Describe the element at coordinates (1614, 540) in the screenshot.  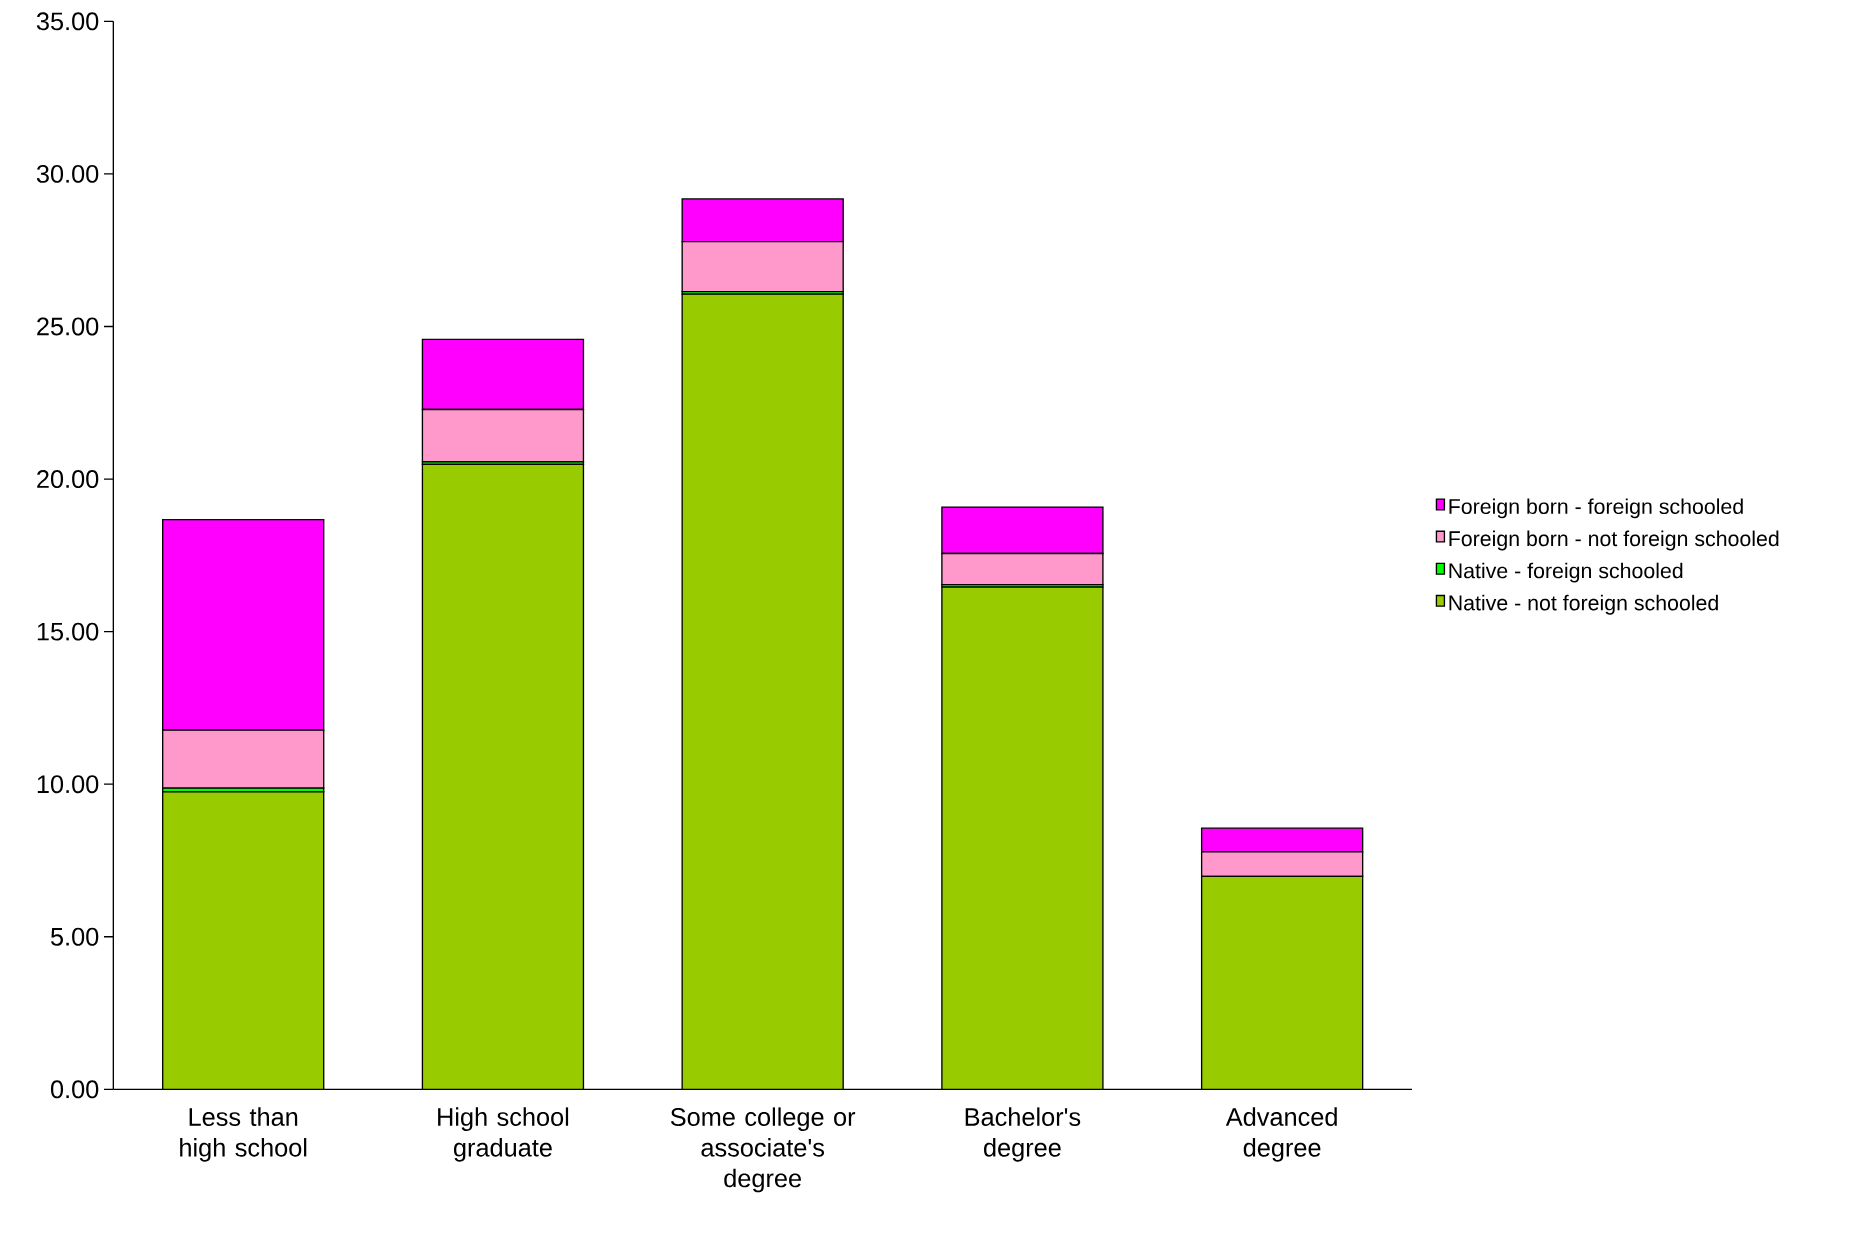
I see `legend-label: Foreign born - not foreign schooled` at that location.